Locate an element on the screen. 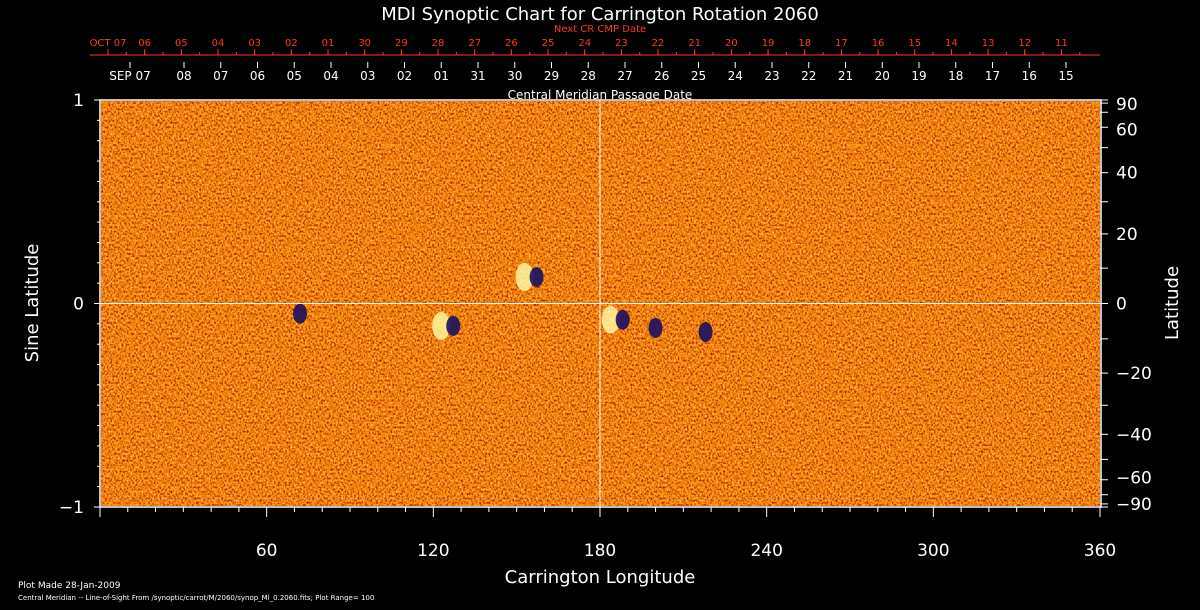 The image size is (1200, 610). cmp-date-label: 01 is located at coordinates (441, 76).